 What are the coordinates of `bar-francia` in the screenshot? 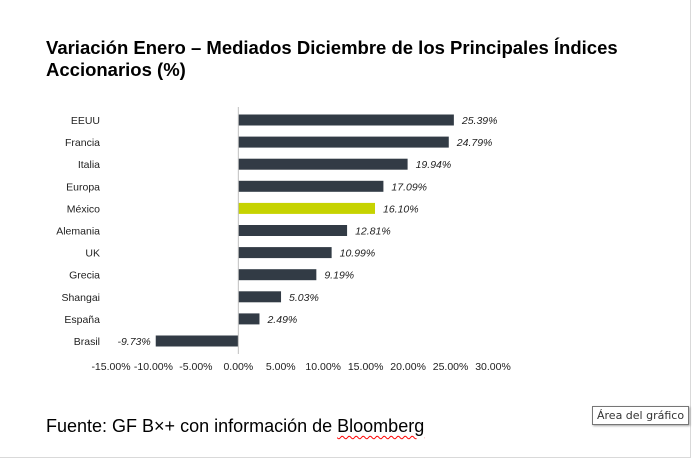 It's located at (343, 142).